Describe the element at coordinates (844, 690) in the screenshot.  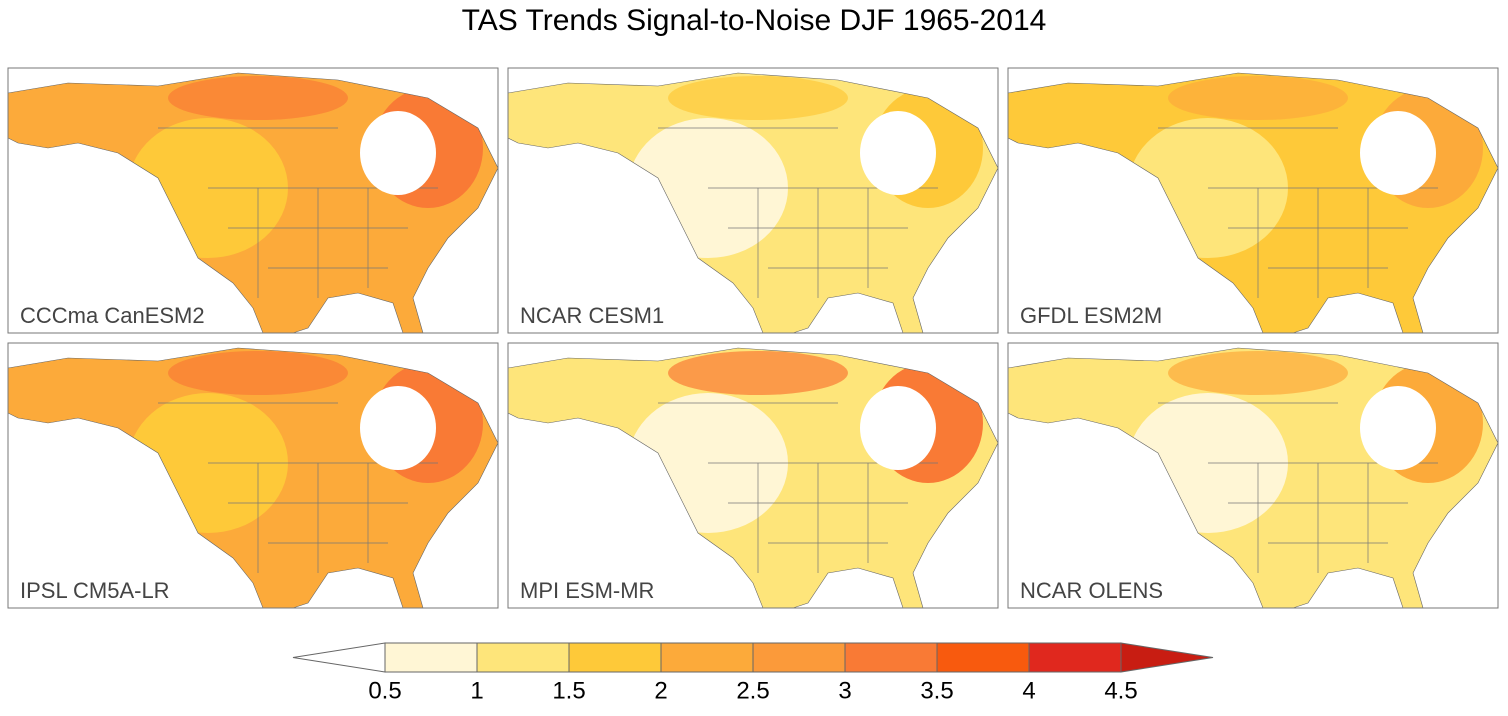
I see `colorbar-tick-label: 3` at that location.